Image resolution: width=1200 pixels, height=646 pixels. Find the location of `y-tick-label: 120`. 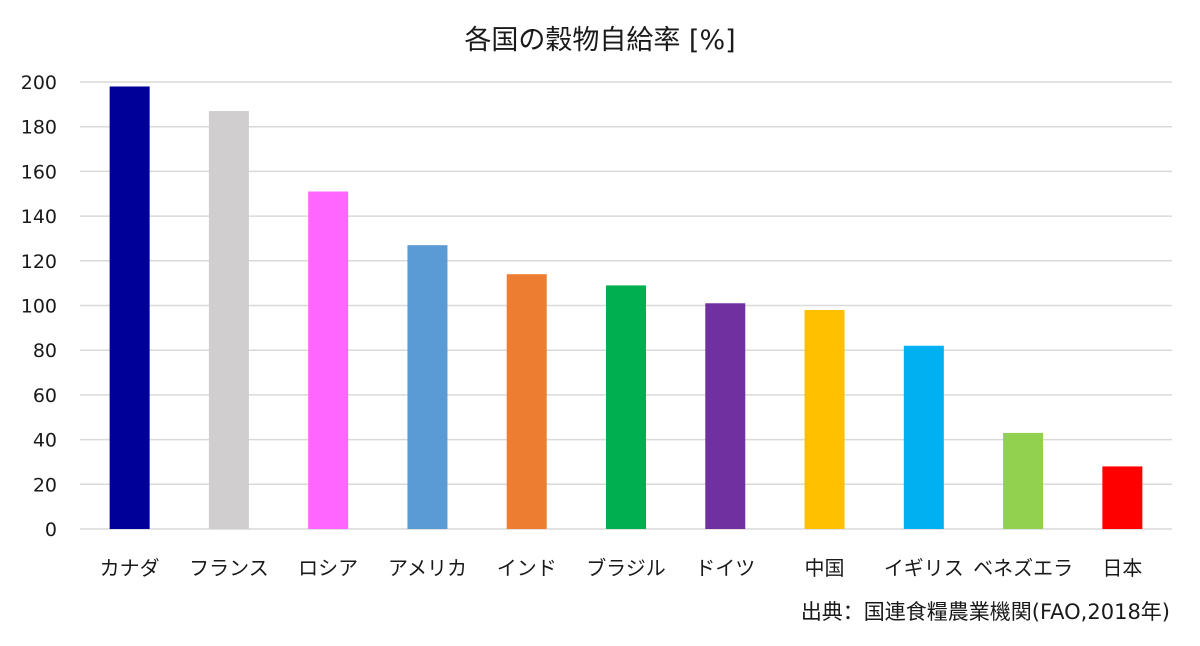

y-tick-label: 120 is located at coordinates (39, 262).